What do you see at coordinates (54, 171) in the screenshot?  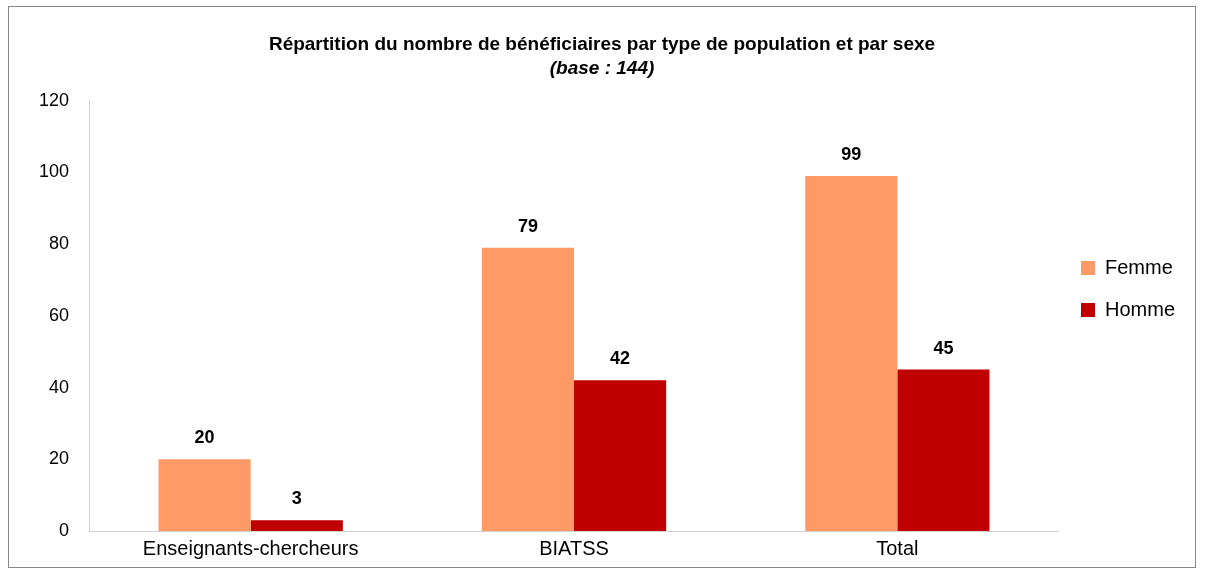 I see `y-tick-label: 100` at bounding box center [54, 171].